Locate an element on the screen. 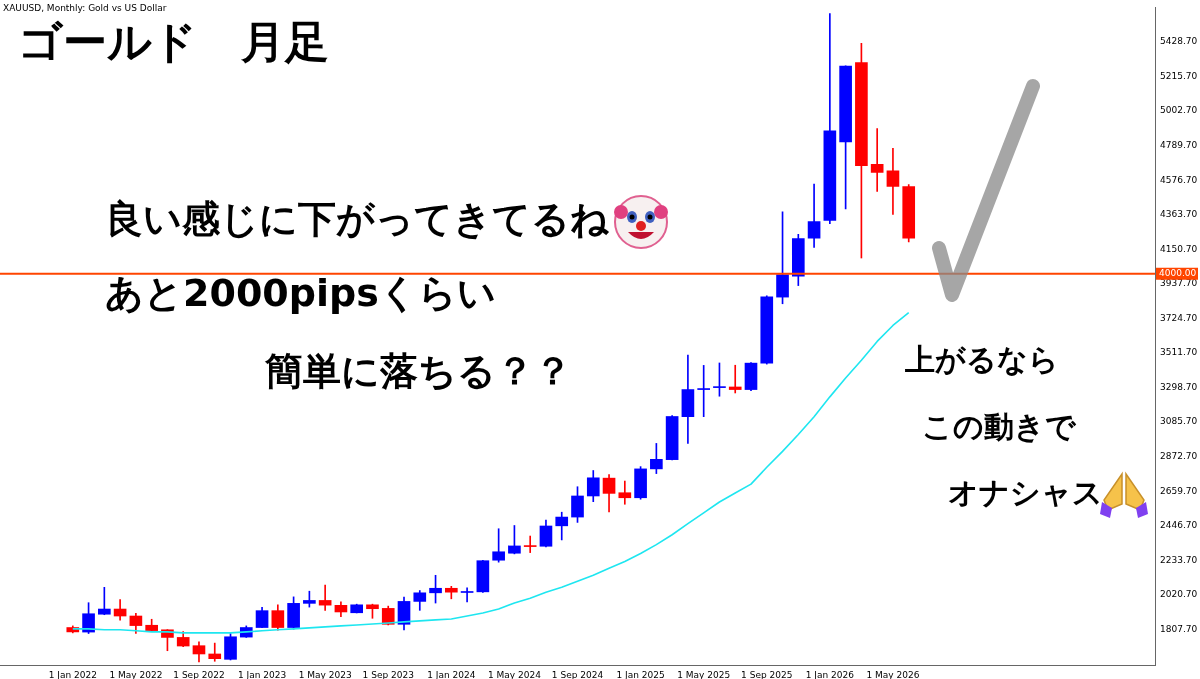  annotation: ゴールド 月足 is located at coordinates (173, 41).